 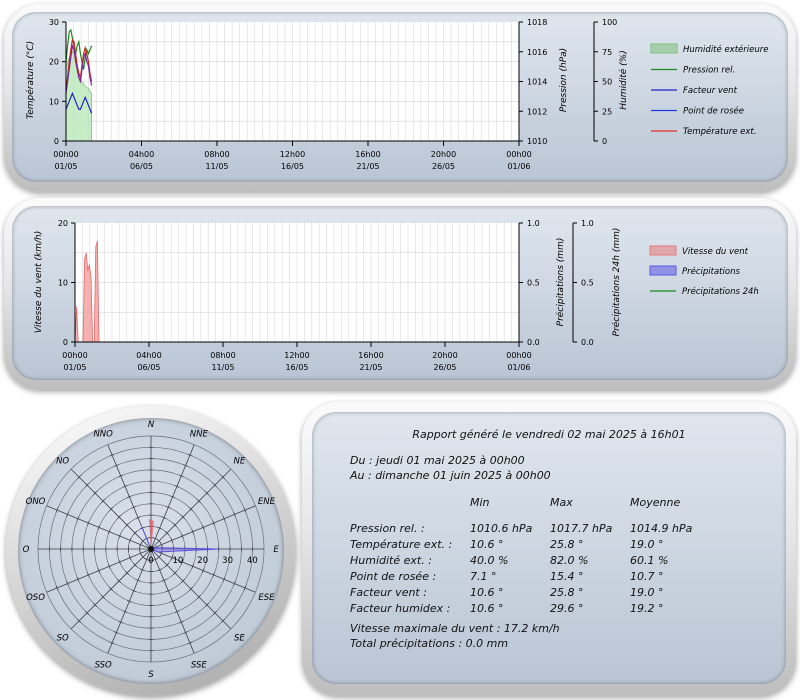 What do you see at coordinates (616, 282) in the screenshot?
I see `rain24h-axis-label: Précipitations 24h (mm)` at bounding box center [616, 282].